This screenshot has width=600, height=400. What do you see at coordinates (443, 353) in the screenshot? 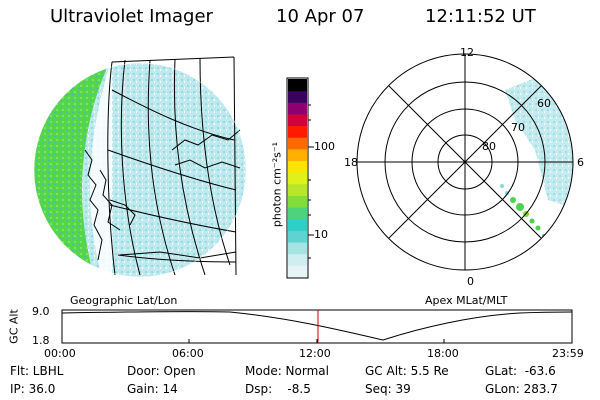
I see `time-tick-1800: 18:00` at bounding box center [443, 353].